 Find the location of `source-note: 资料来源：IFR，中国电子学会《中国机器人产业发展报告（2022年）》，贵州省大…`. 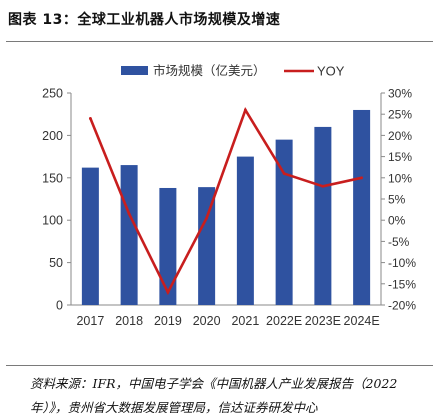

source-note: 资料来源：IFR，中国电子学会《中国机器人产业发展报告（2022年）》，贵州省大… is located at coordinates (214, 395).